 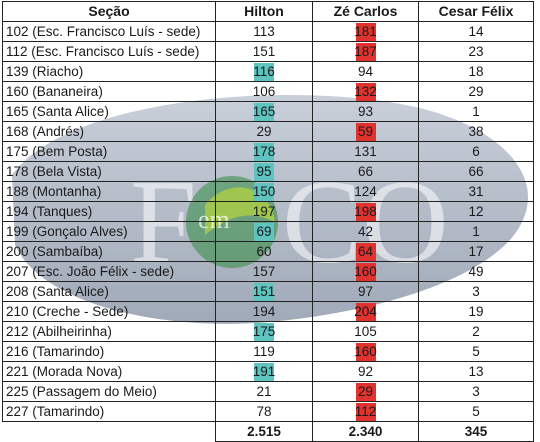 I want to click on cell-ze-carlos: 94, so click(x=365, y=71).